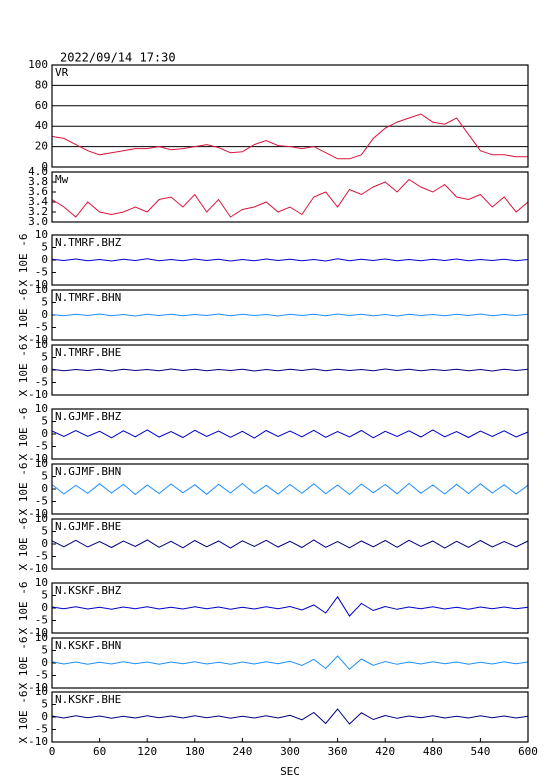 This screenshot has width=554, height=781. What do you see at coordinates (41, 125) in the screenshot?
I see `y-tick-label: 40` at bounding box center [41, 125].